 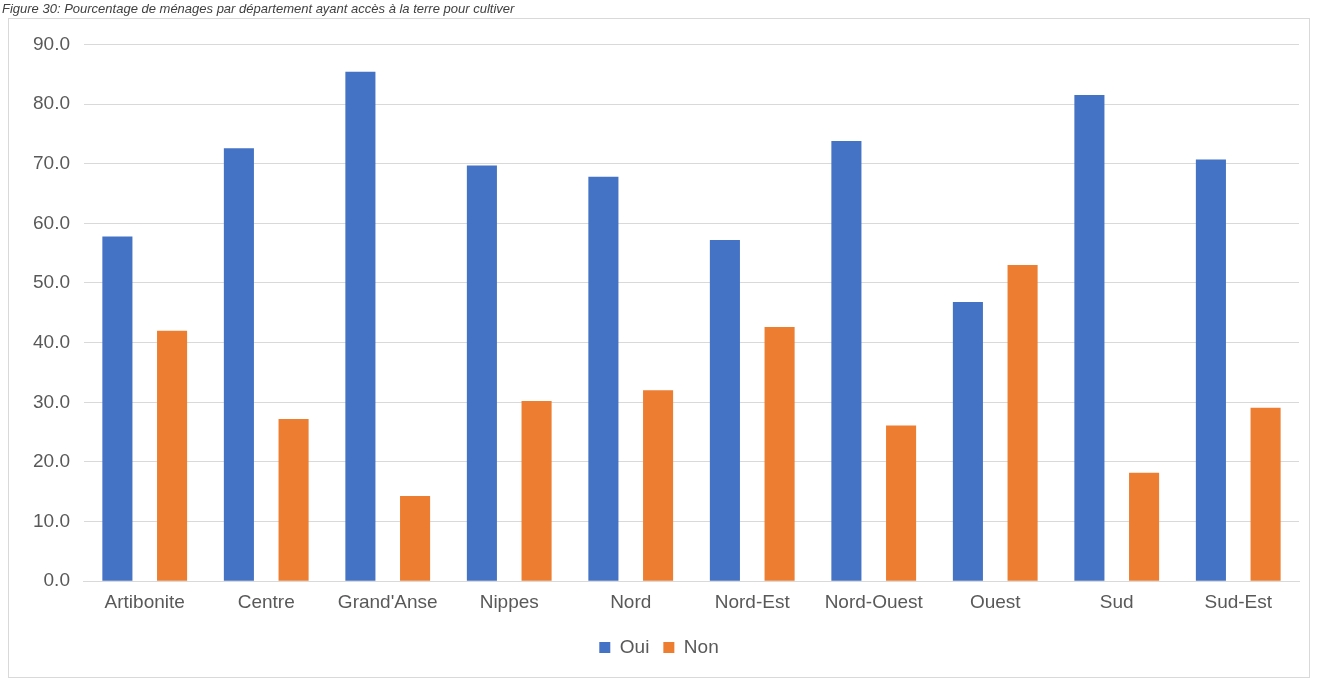 What do you see at coordinates (51, 282) in the screenshot?
I see `y-tick-label: 50.0` at bounding box center [51, 282].